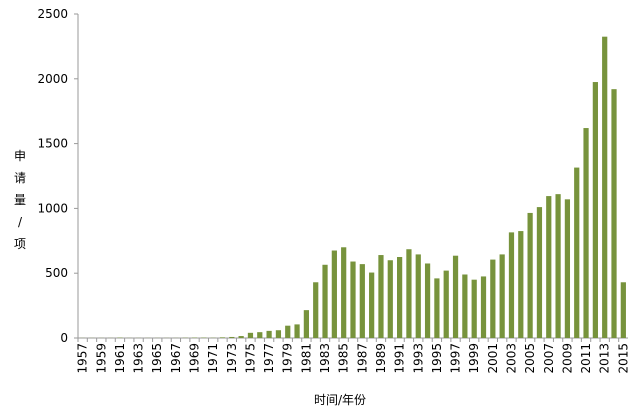 The height and width of the screenshot is (411, 640). I want to click on x-tick-label: 2007, so click(549, 358).